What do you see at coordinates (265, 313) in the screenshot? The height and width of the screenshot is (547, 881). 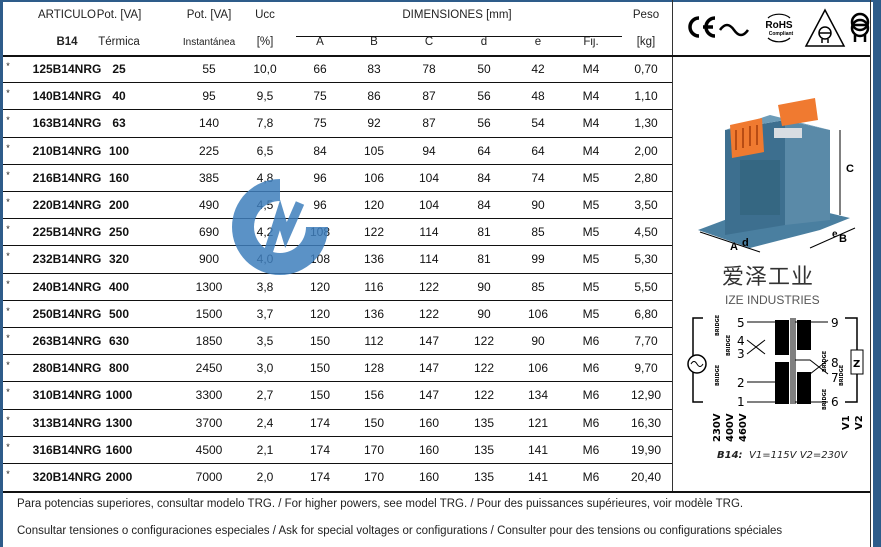 I see `cell-4: 3,7` at bounding box center [265, 313].